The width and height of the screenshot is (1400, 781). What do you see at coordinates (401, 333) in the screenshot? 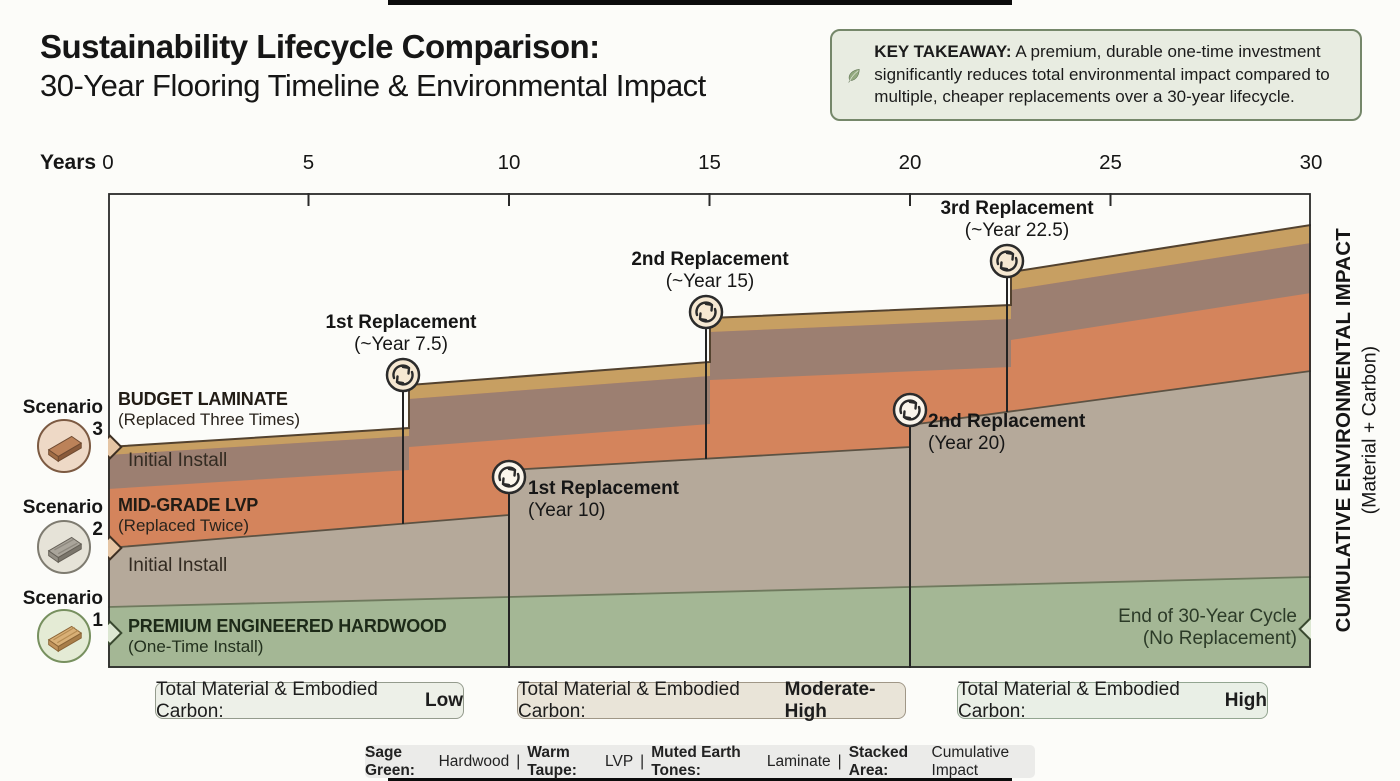
I see `annotation-laminate-1st-replacement: 1st Replacement (~Year 7.5)` at bounding box center [401, 333].